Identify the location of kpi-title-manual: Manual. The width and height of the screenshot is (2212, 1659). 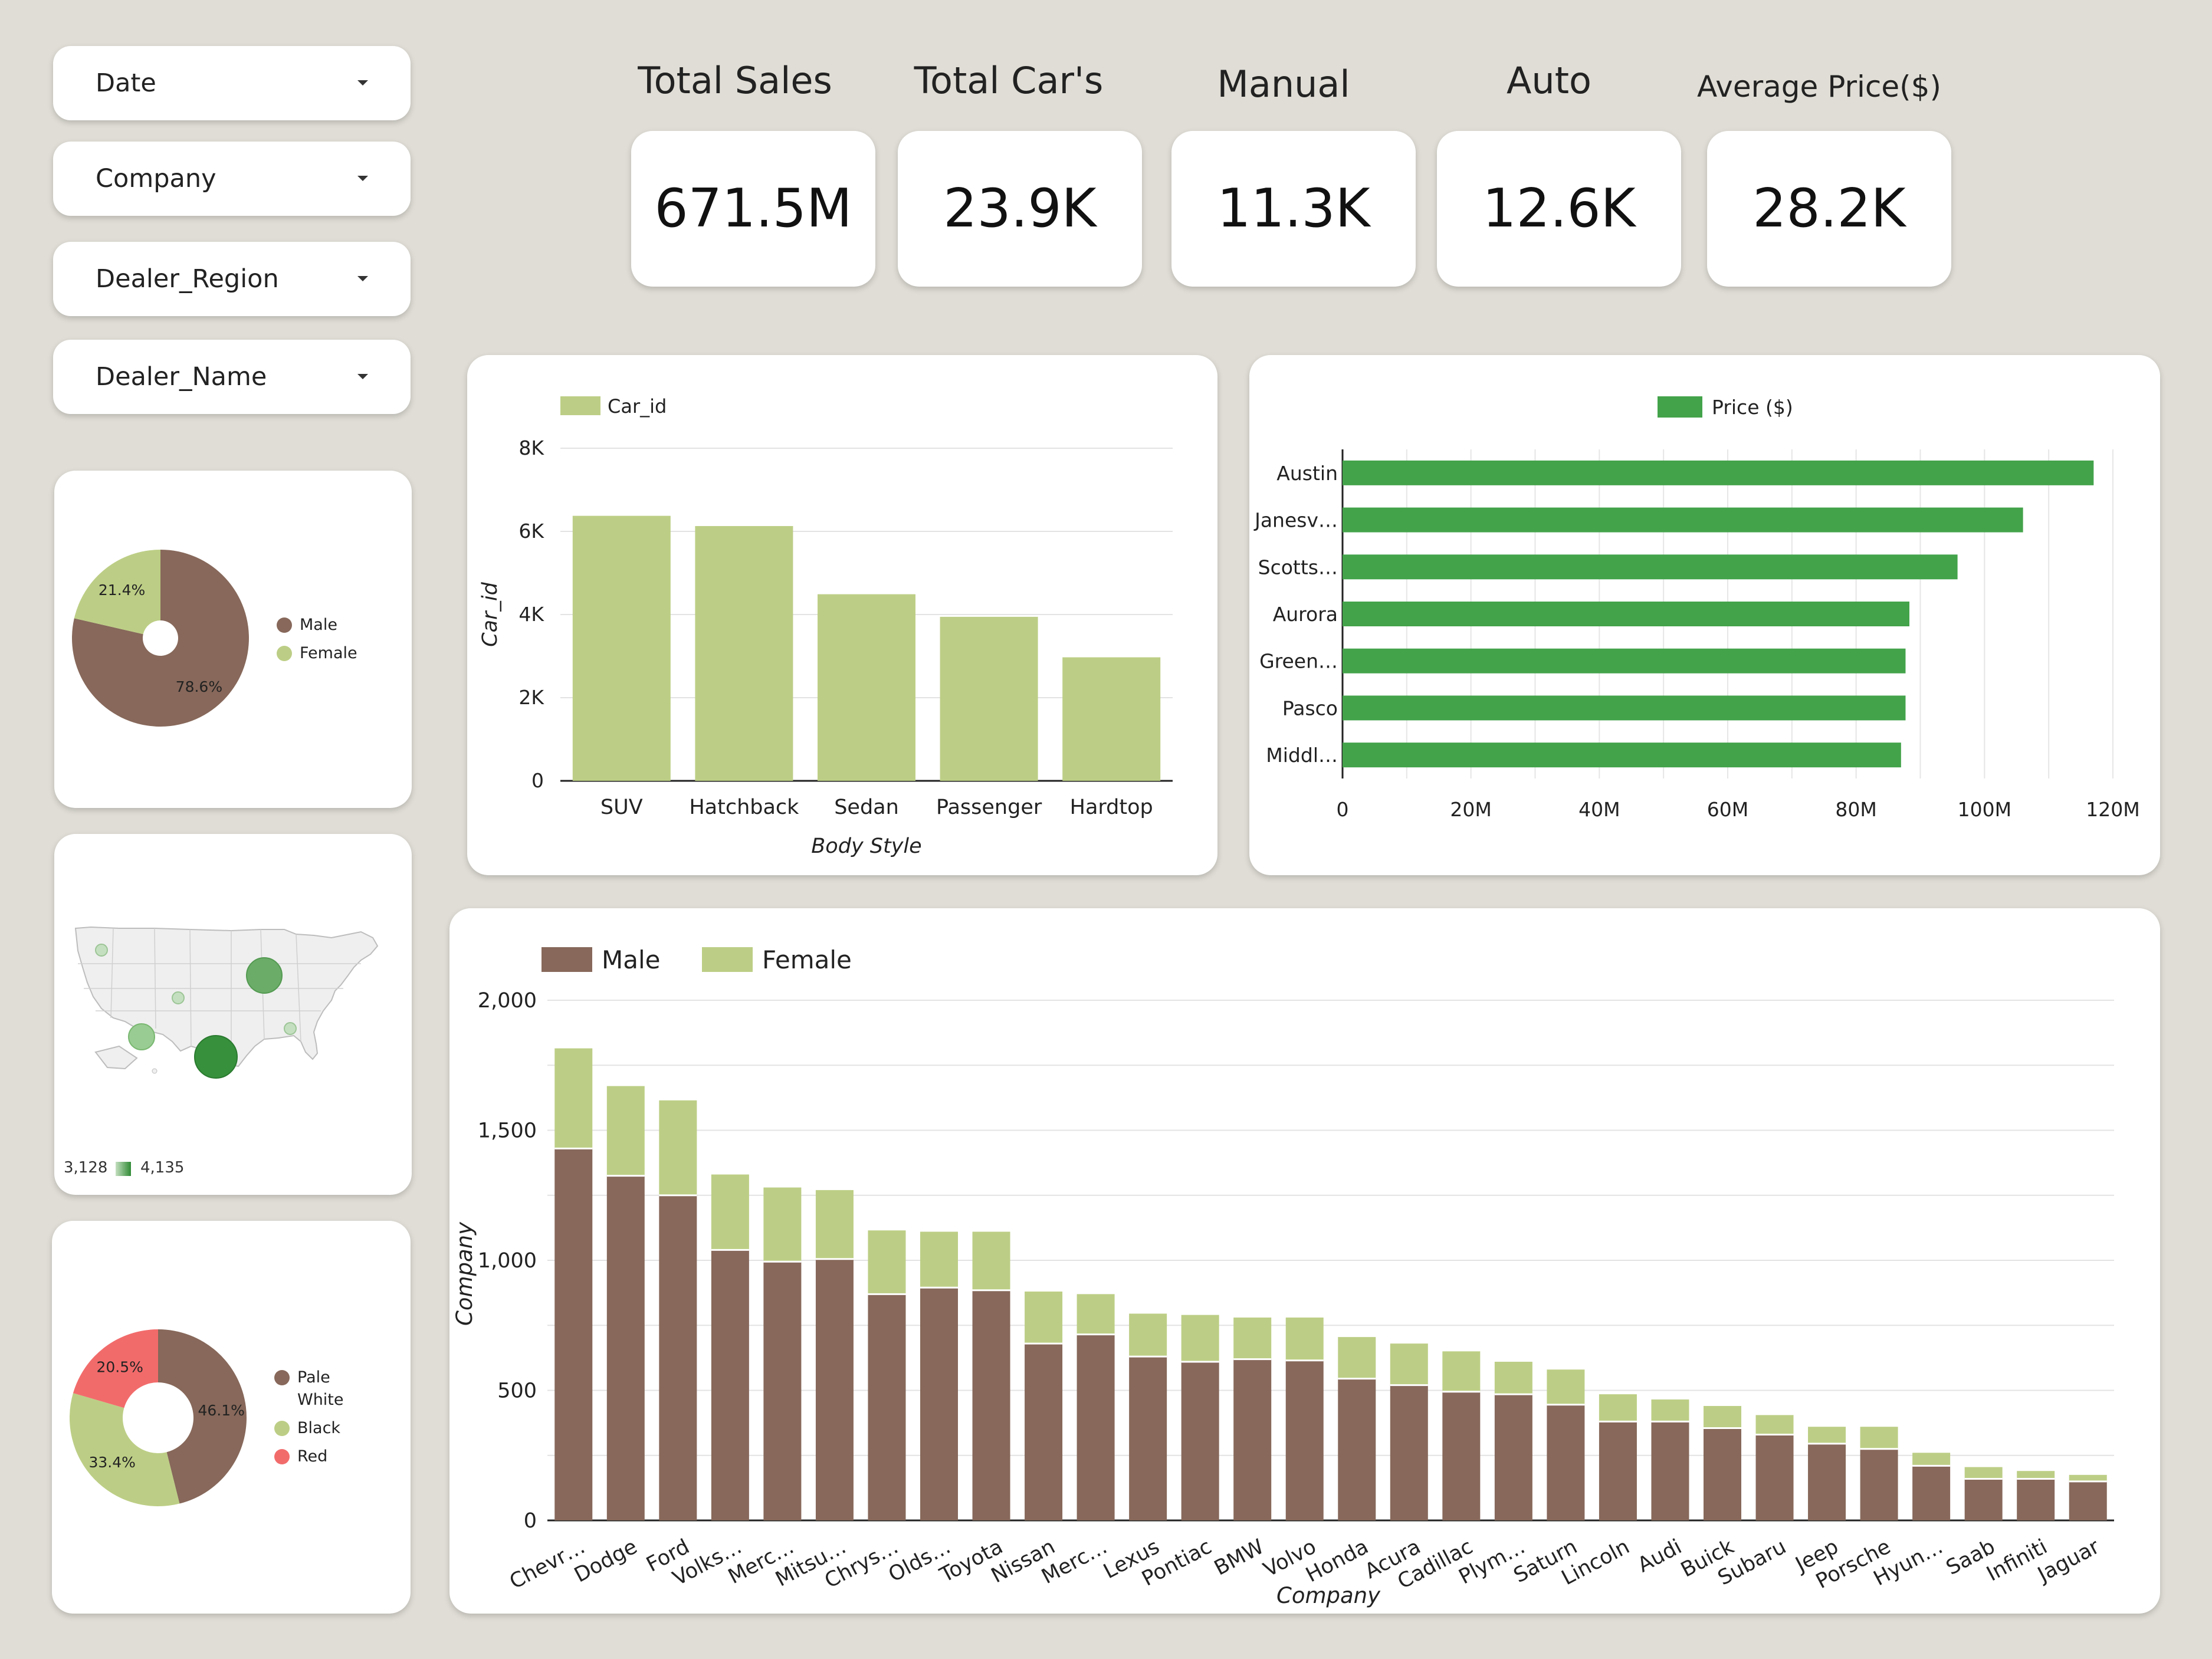
(1283, 84).